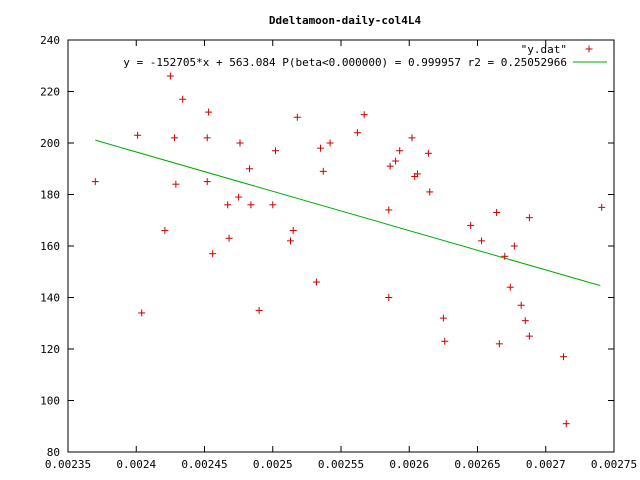  Describe the element at coordinates (341, 464) in the screenshot. I see `x-tick-label: 0.00255` at that location.